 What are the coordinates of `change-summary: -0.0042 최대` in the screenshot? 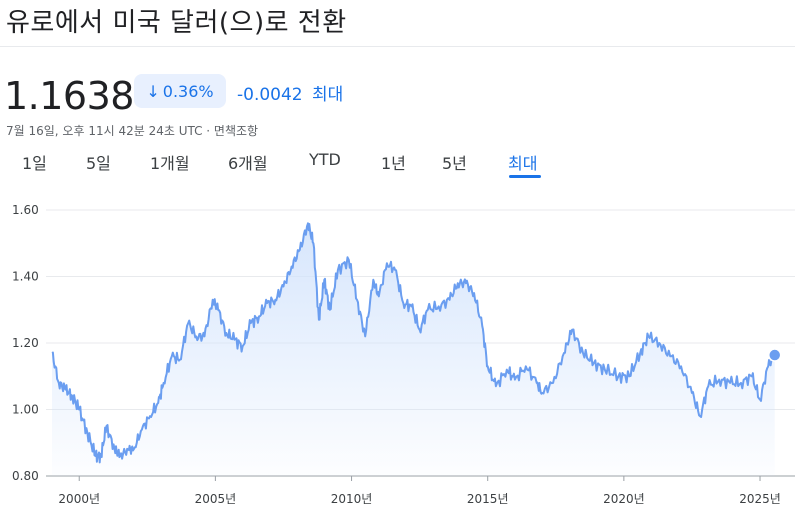 It's located at (290, 92).